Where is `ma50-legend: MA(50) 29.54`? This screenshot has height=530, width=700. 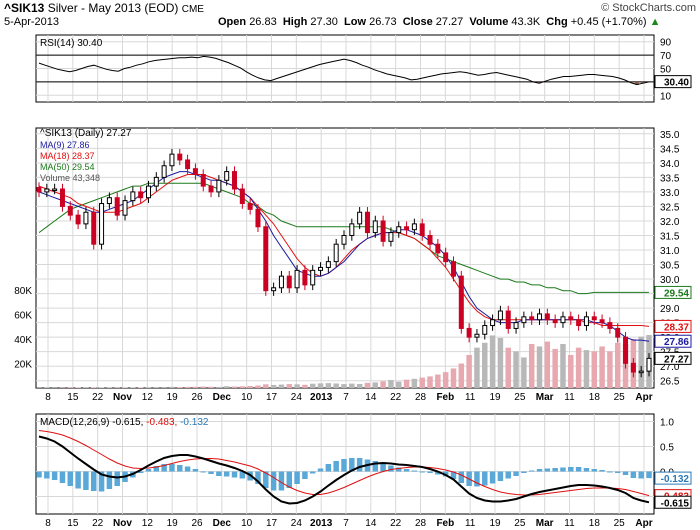
ma50-legend: MA(50) 29.54 is located at coordinates (67, 167).